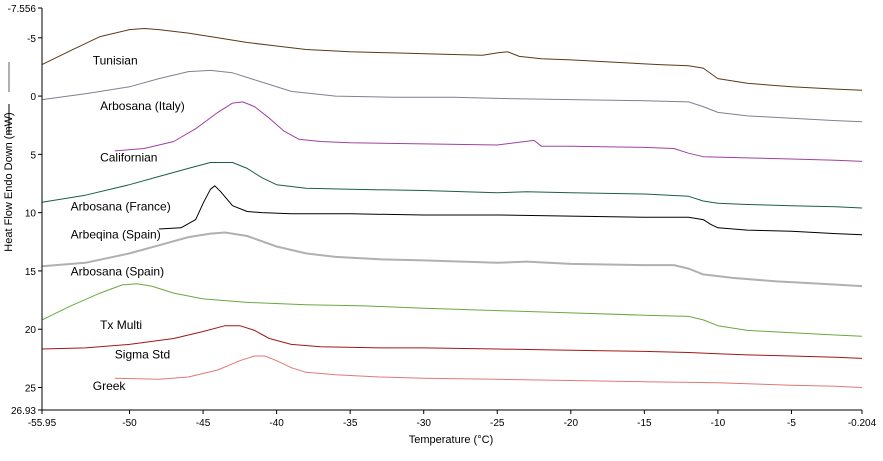 The height and width of the screenshot is (461, 883). What do you see at coordinates (31, 39) in the screenshot?
I see `y-tick-label: -5` at bounding box center [31, 39].